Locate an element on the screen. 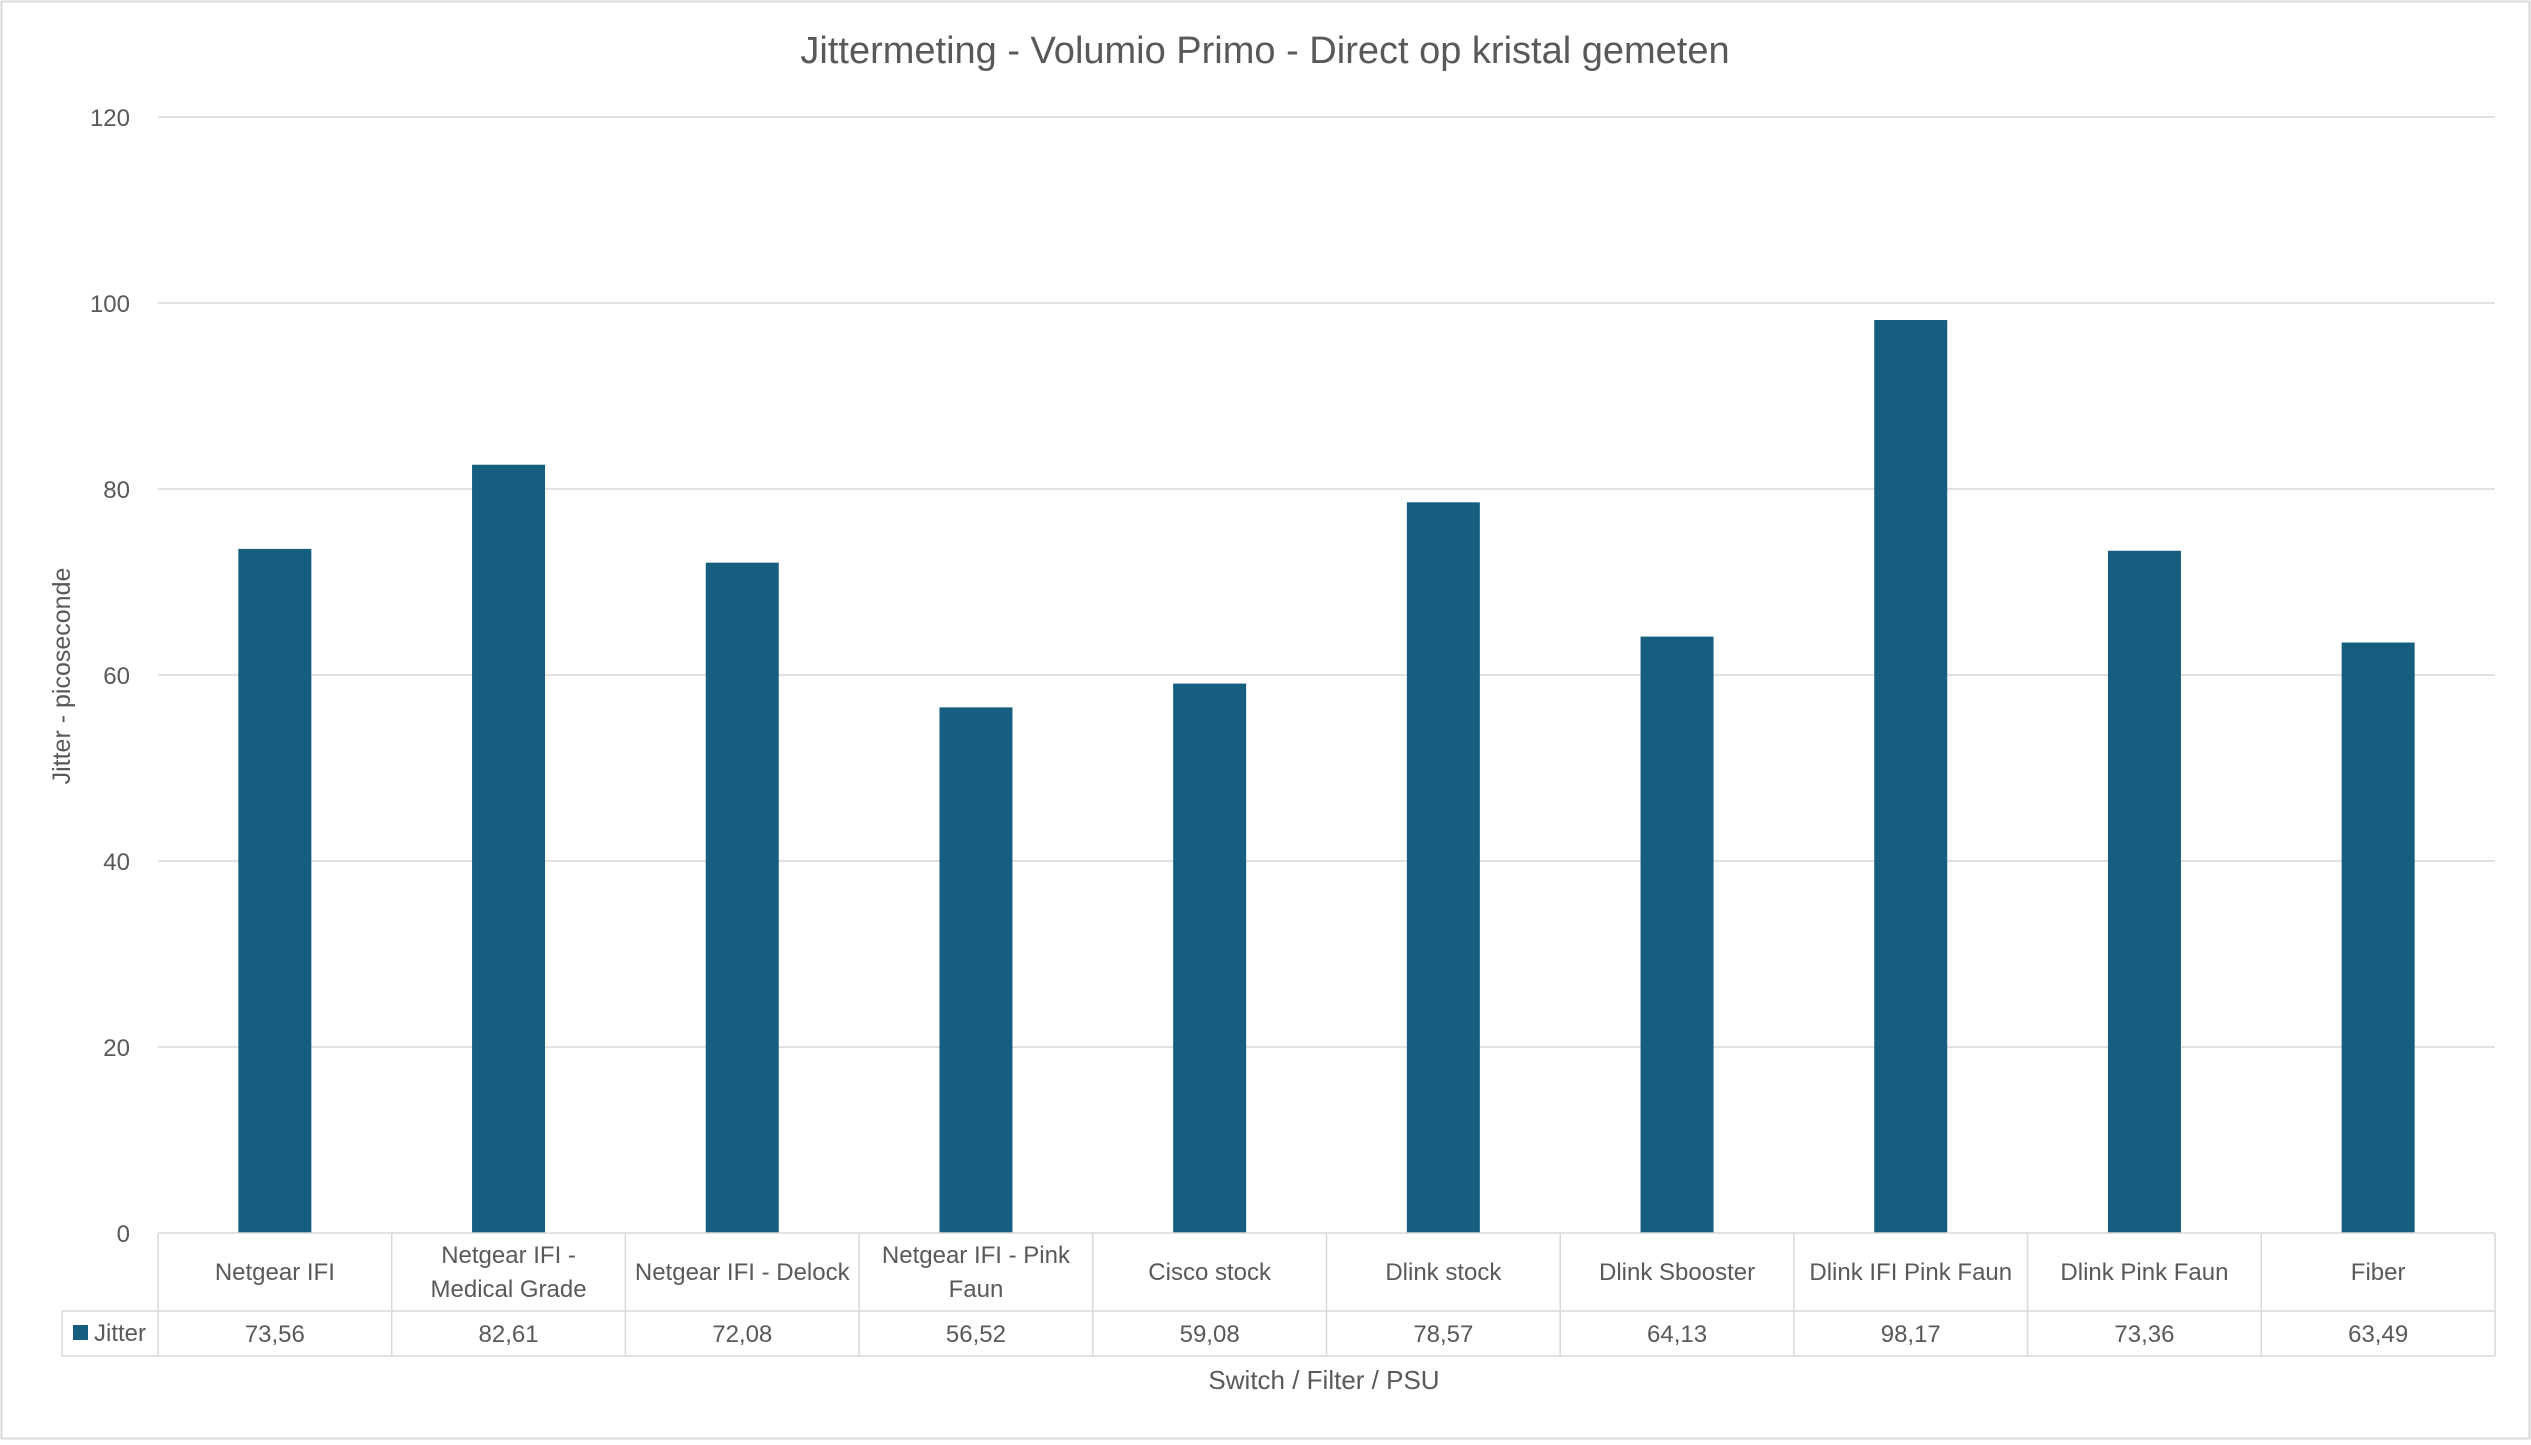 This screenshot has width=2531, height=1445. x-tick-label: Netgear IFI - Medical Grade is located at coordinates (509, 1272).